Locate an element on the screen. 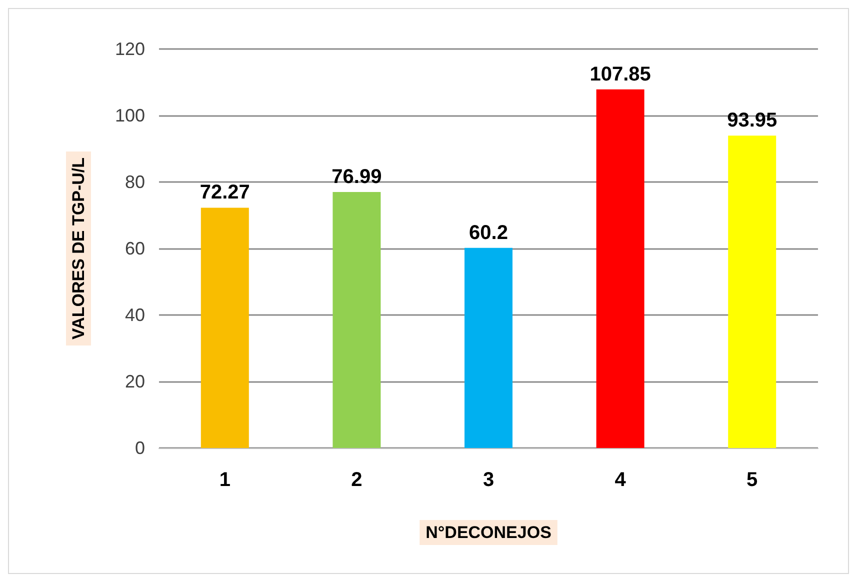 The height and width of the screenshot is (582, 857). y-tick-label: 0 is located at coordinates (139, 448).